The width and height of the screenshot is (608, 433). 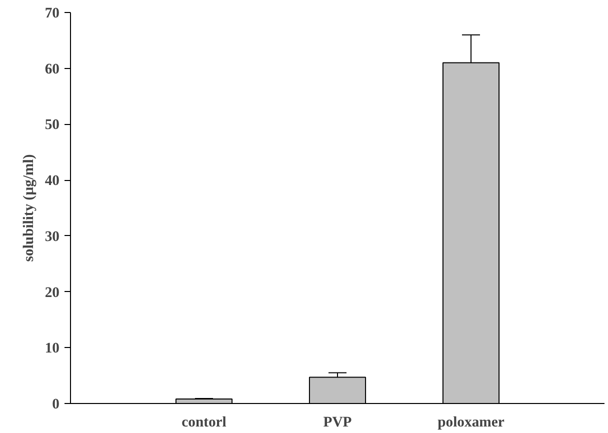 What do you see at coordinates (52, 69) in the screenshot?
I see `y-tick-label: 60` at bounding box center [52, 69].